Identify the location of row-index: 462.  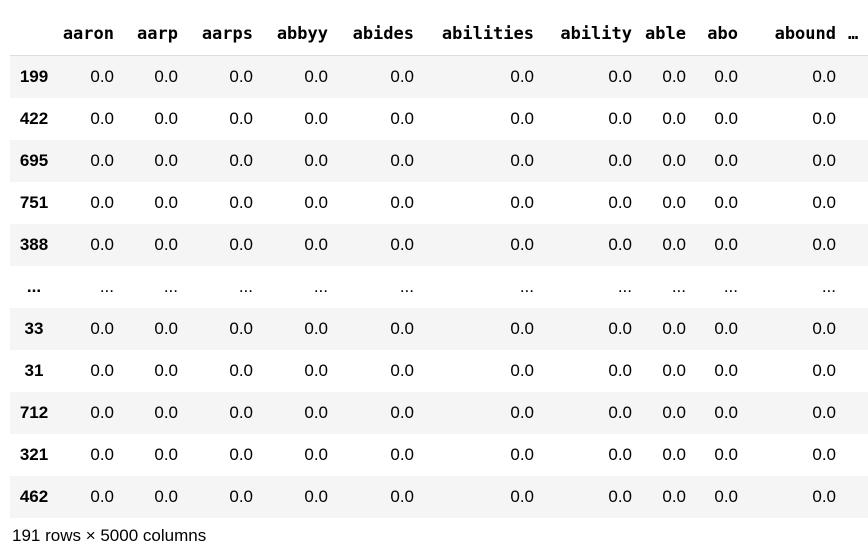
(34, 496).